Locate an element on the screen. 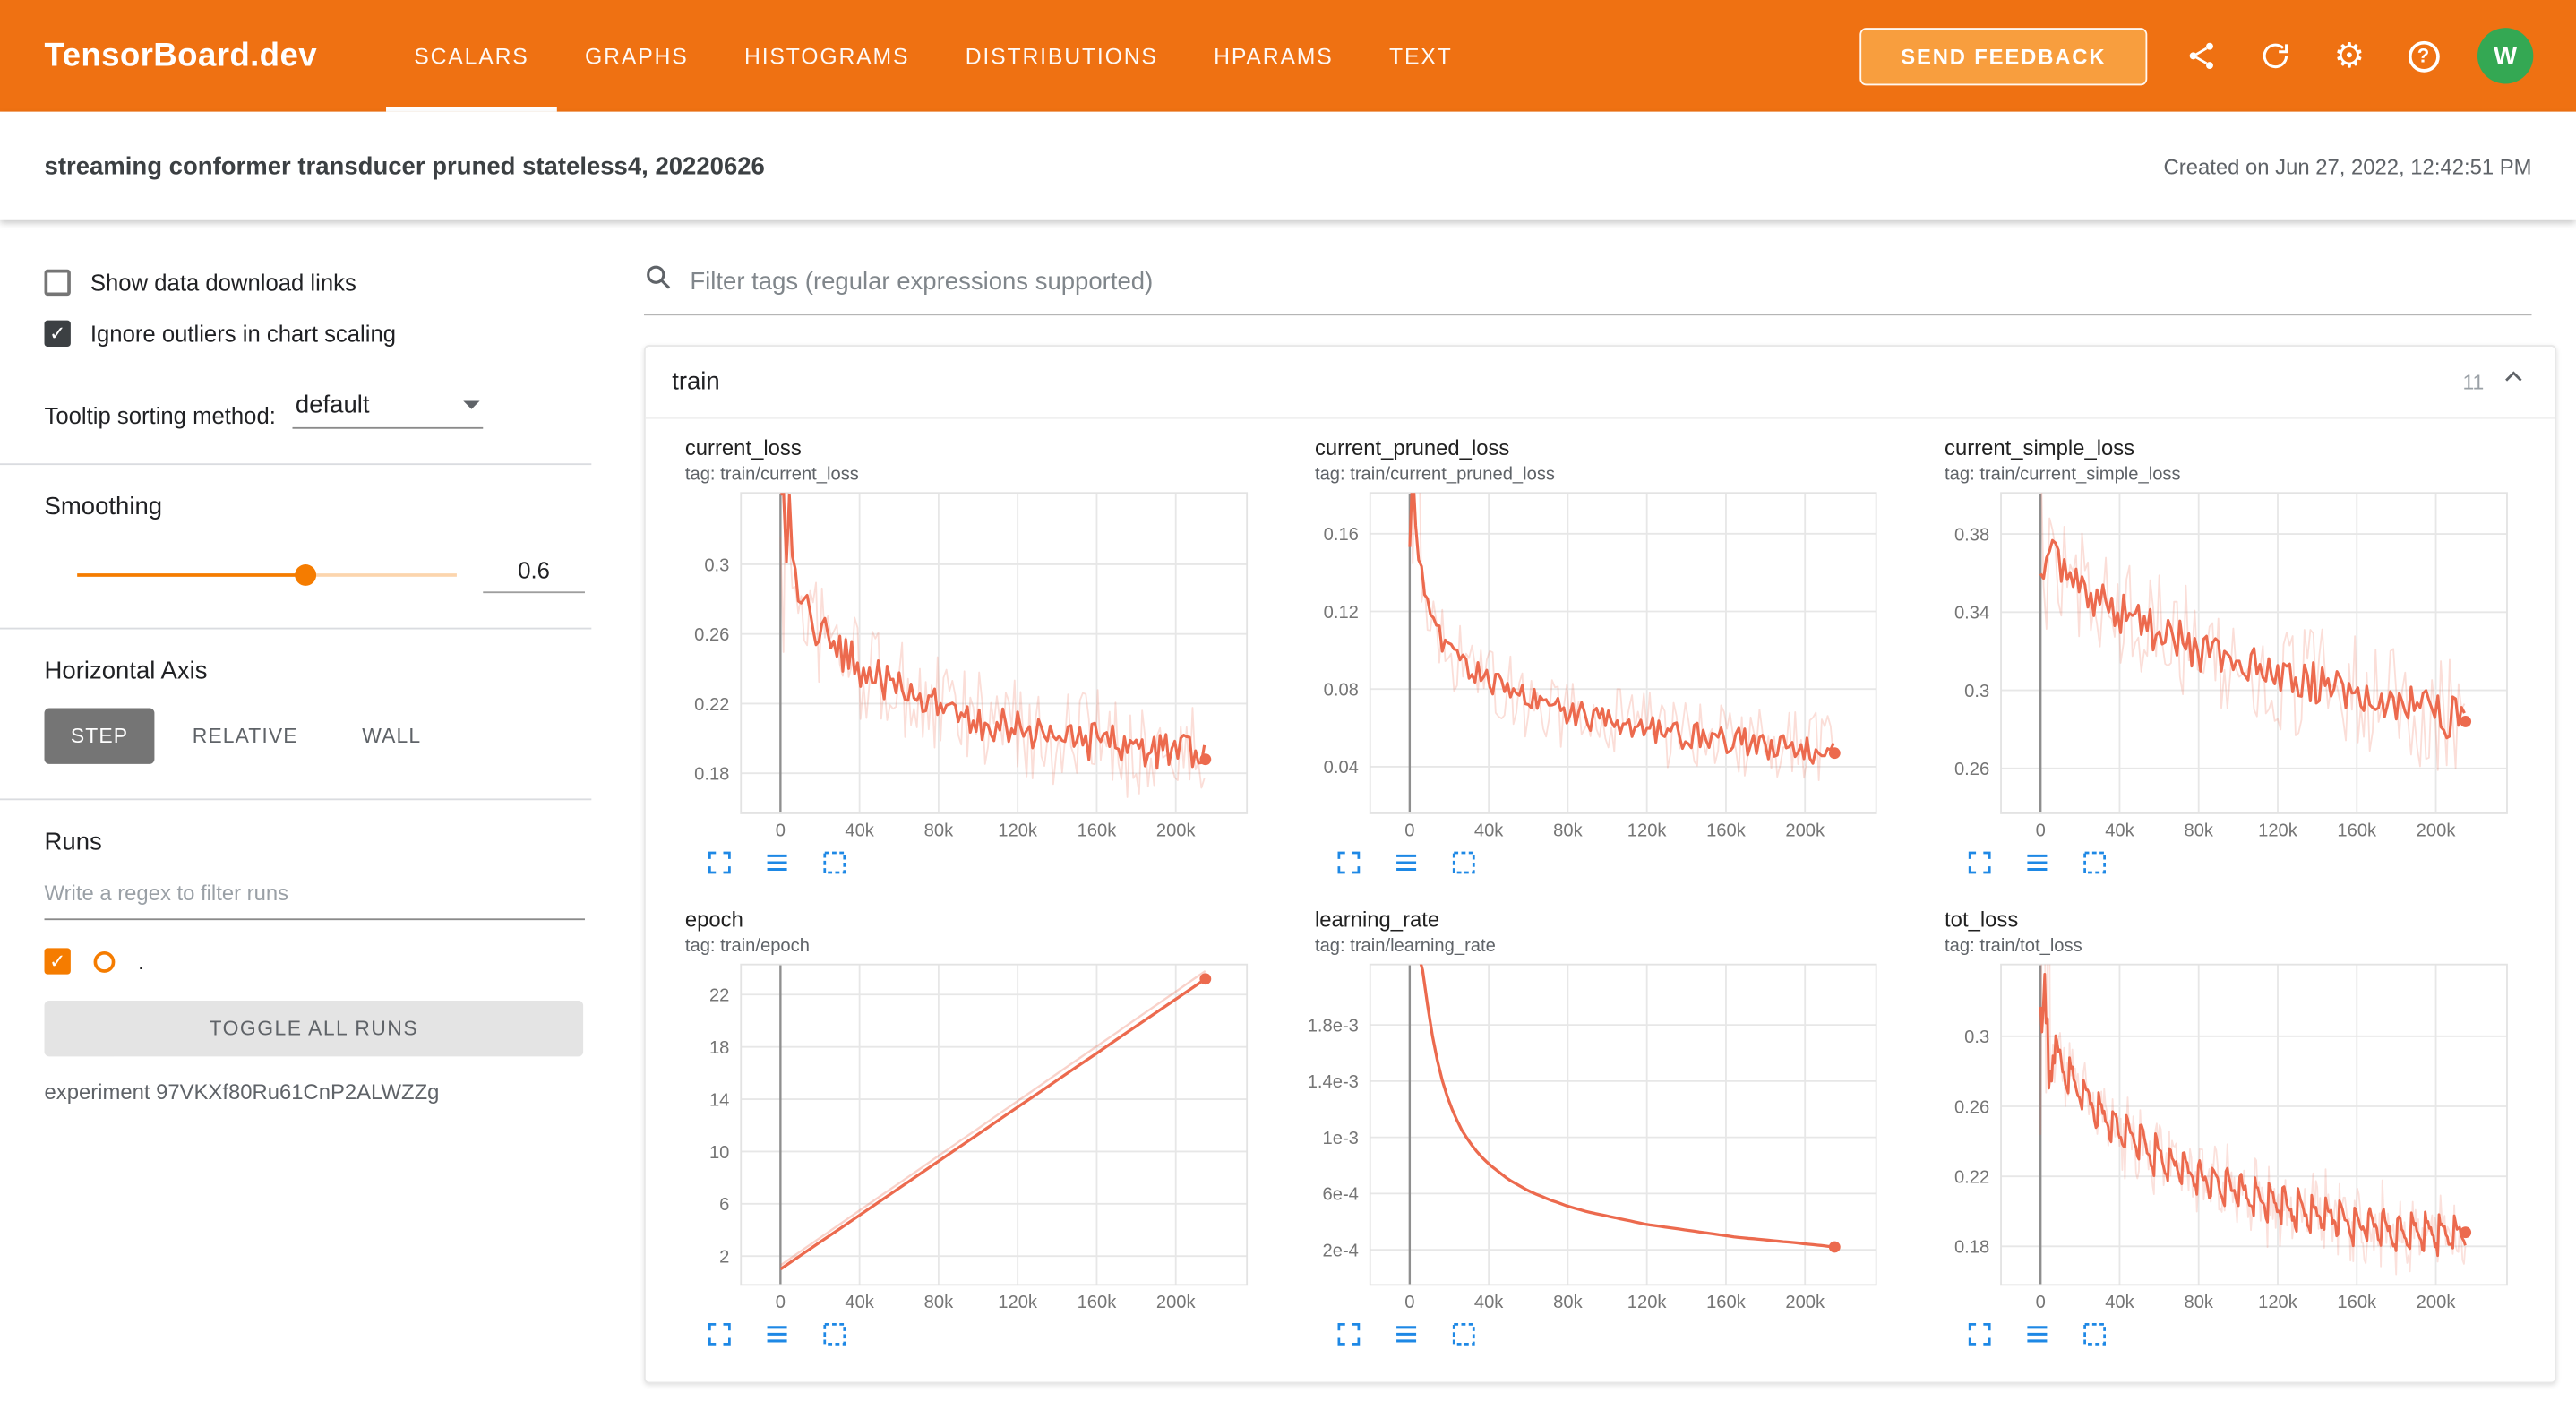  chart-tag: tag: train/tot_loss is located at coordinates (2013, 947).